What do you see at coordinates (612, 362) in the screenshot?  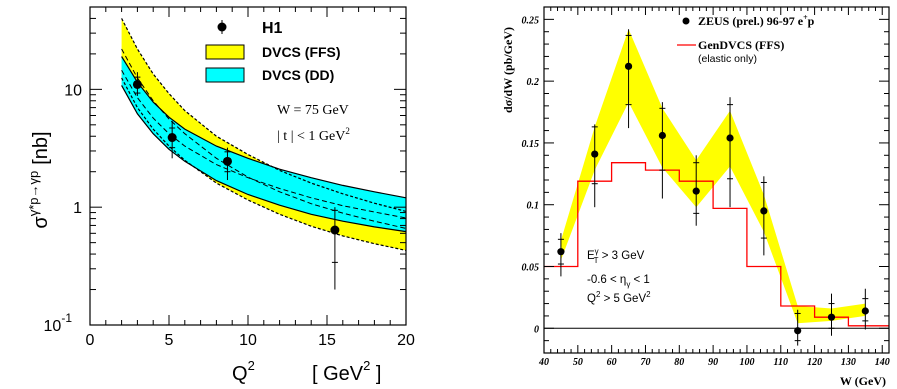 I see `right-x-tick-label-2: 60` at bounding box center [612, 362].